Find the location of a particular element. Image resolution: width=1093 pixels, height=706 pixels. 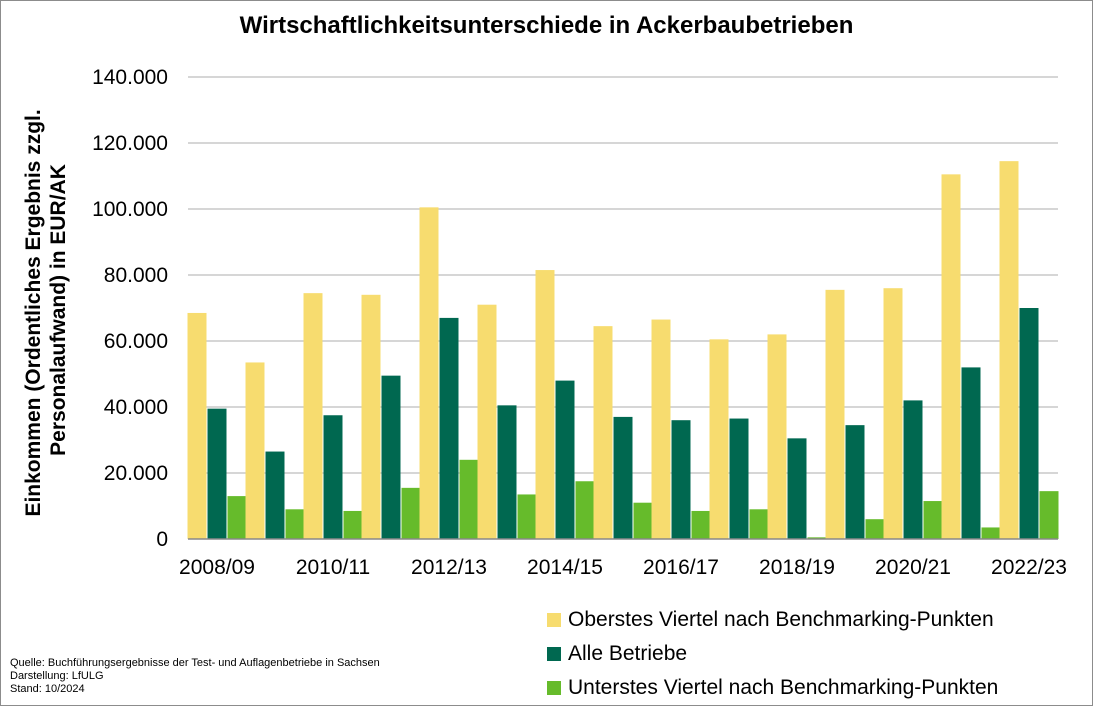

y-axis-label-line-2: Personalaufwand) in EUR/AK is located at coordinates (58, 310).